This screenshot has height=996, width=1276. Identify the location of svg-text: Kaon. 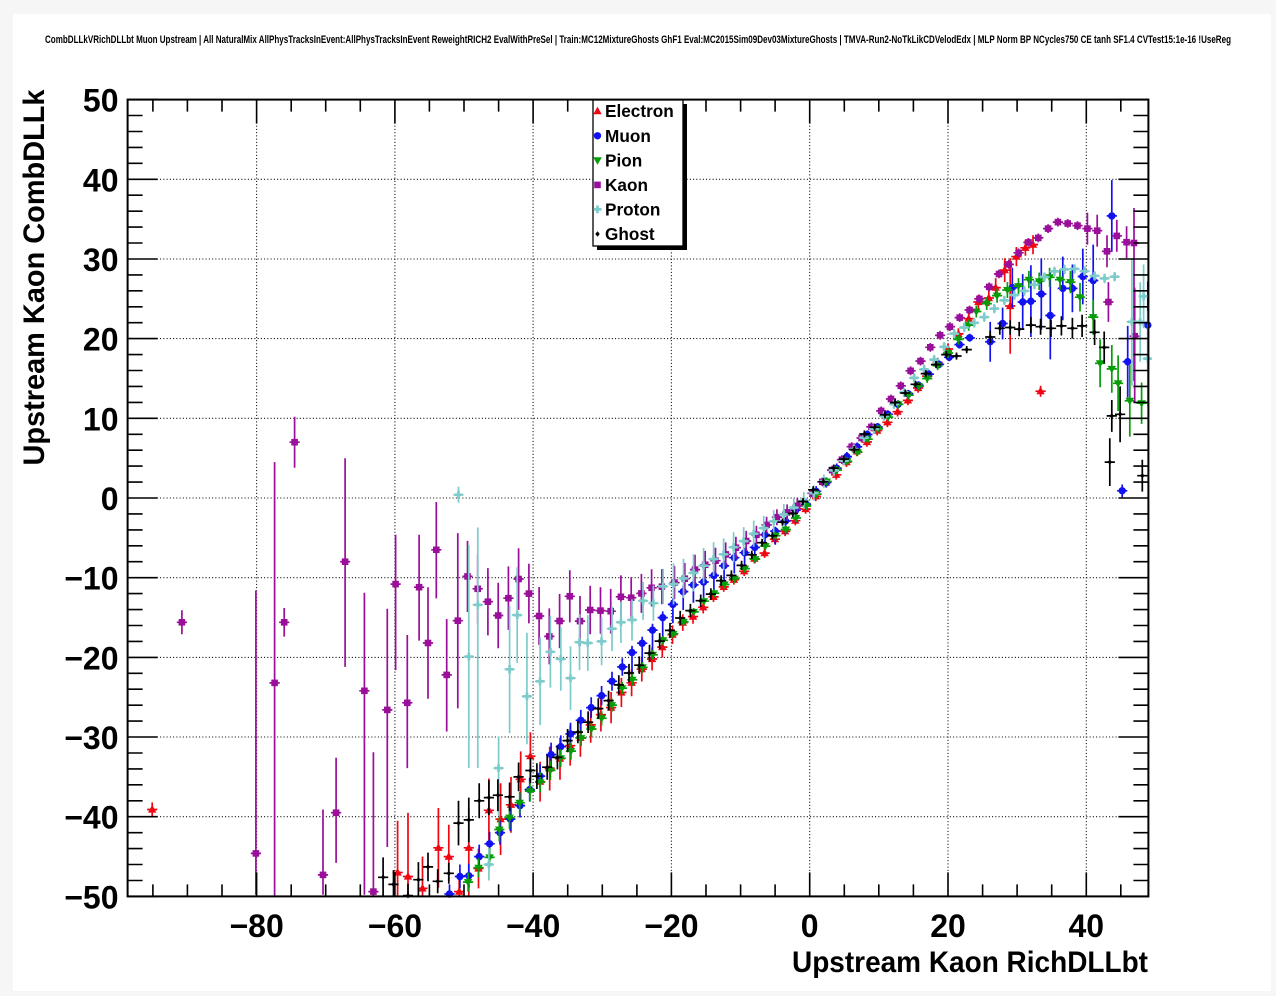
(626, 185).